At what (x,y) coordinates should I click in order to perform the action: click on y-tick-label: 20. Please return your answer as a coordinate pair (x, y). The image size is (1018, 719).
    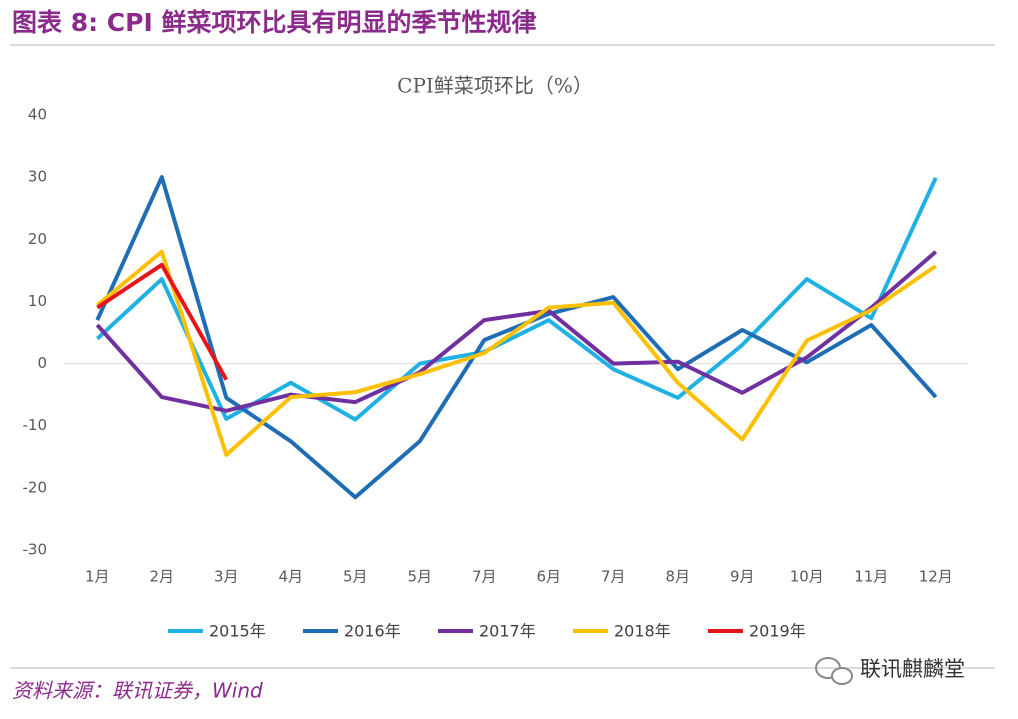
    Looking at the image, I should click on (37, 239).